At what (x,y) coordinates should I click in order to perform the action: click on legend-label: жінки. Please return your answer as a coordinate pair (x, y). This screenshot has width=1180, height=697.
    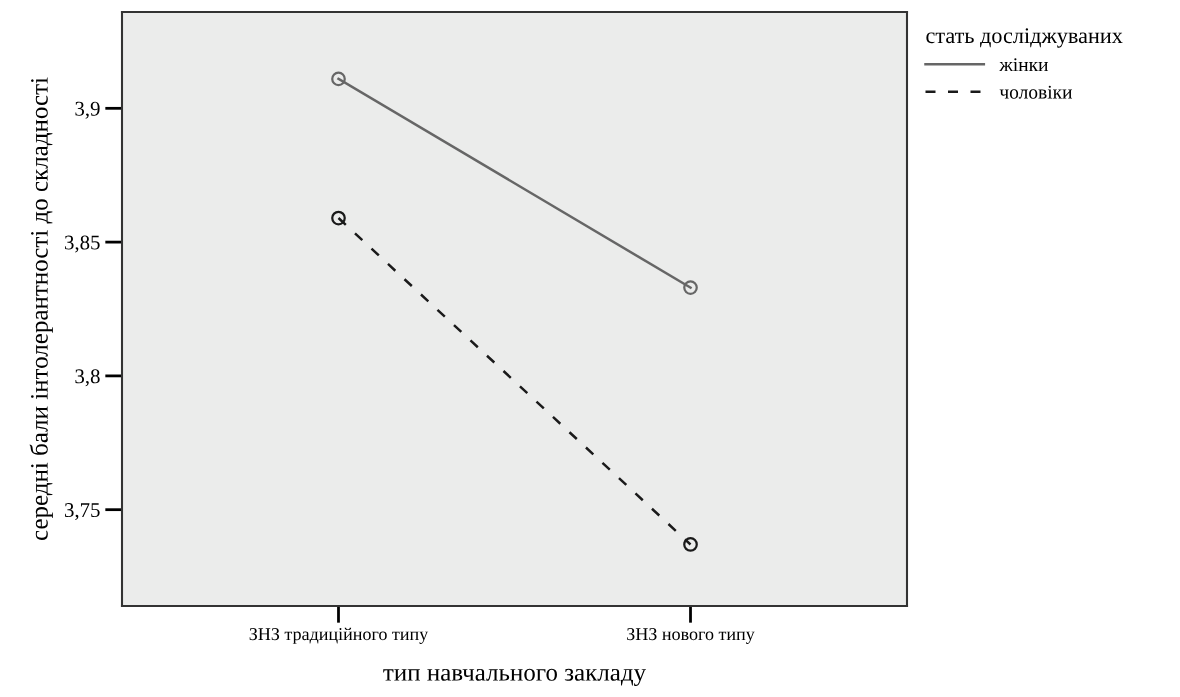
    Looking at the image, I should click on (1024, 65).